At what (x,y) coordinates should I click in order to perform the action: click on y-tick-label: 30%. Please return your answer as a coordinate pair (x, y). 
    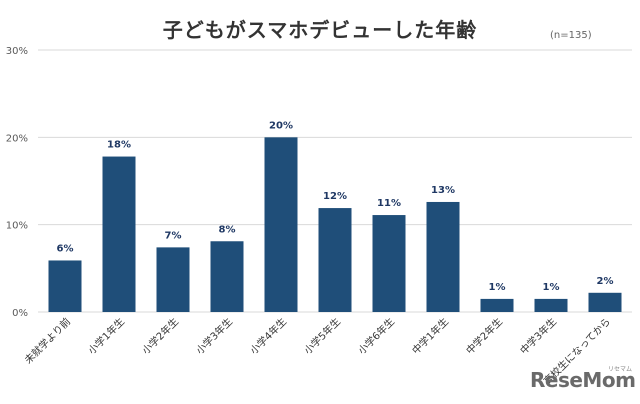
    Looking at the image, I should click on (17, 51).